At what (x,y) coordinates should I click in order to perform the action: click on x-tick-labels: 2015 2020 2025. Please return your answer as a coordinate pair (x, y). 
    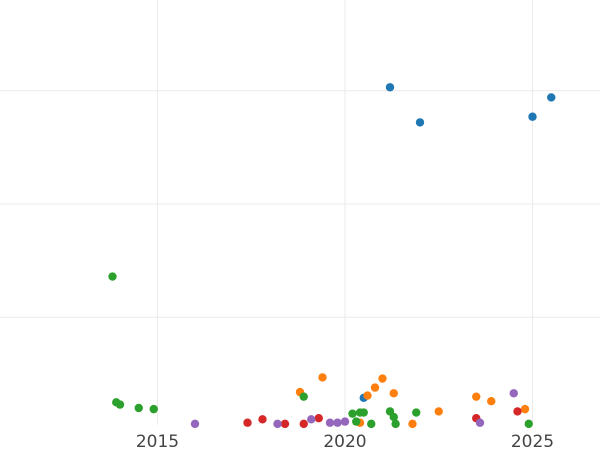
    Looking at the image, I should click on (345, 441).